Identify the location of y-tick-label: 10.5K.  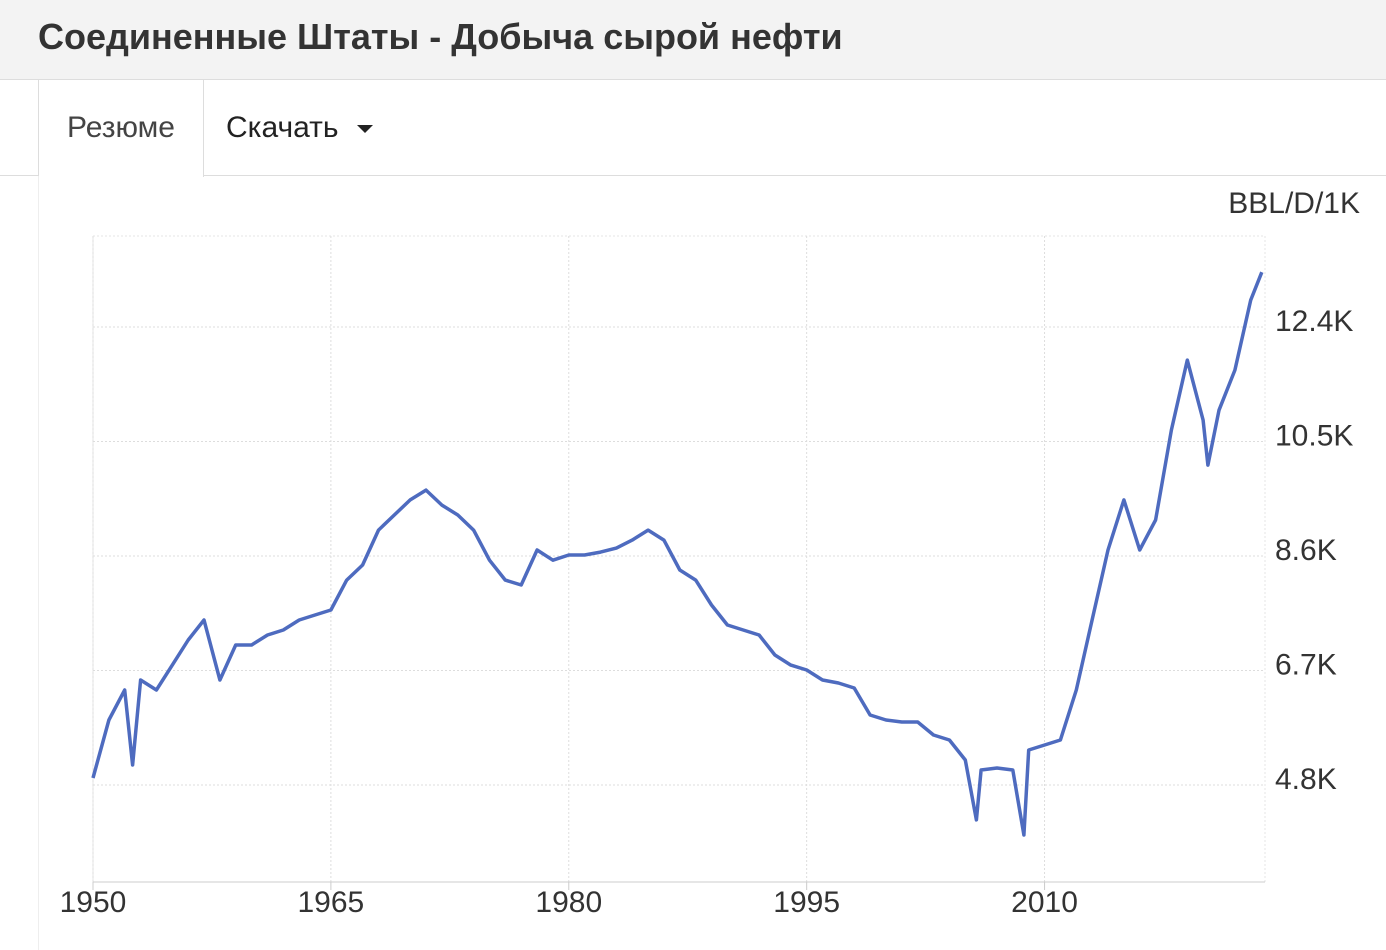
(1314, 435).